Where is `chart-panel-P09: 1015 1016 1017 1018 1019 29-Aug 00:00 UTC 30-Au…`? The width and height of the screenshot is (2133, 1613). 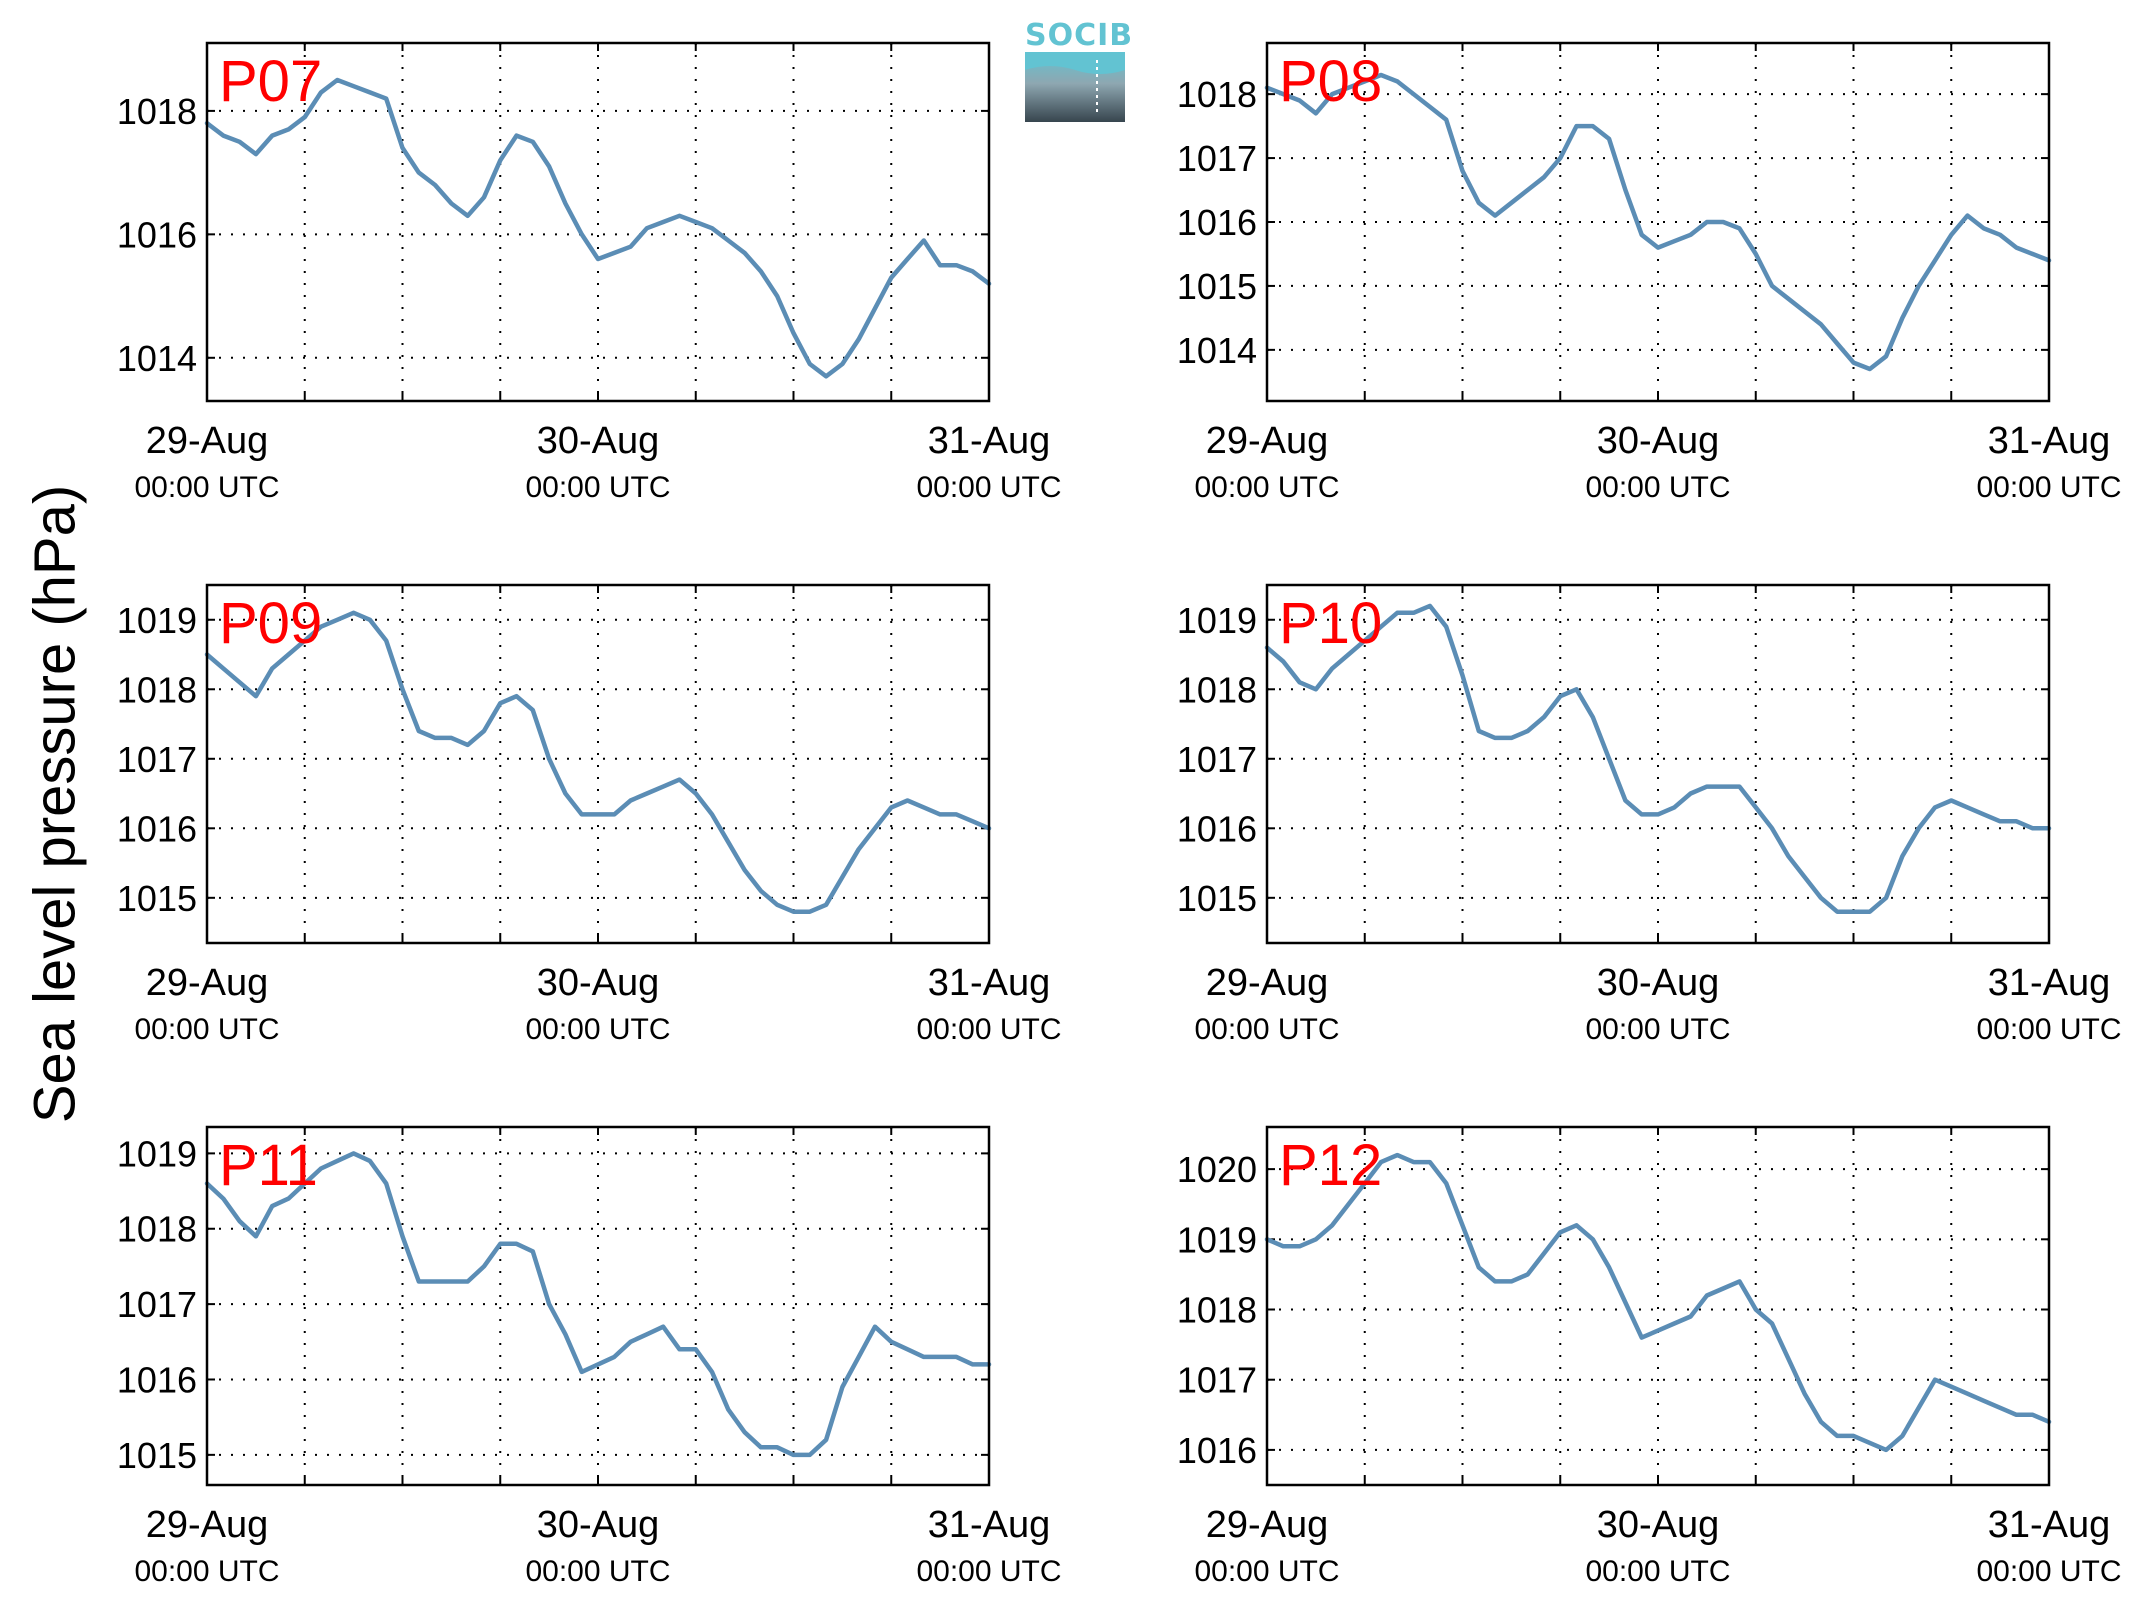
chart-panel-P09: 1015 1016 1017 1018 1019 29-Aug 00:00 UTC 30-Au… is located at coordinates (589, 814).